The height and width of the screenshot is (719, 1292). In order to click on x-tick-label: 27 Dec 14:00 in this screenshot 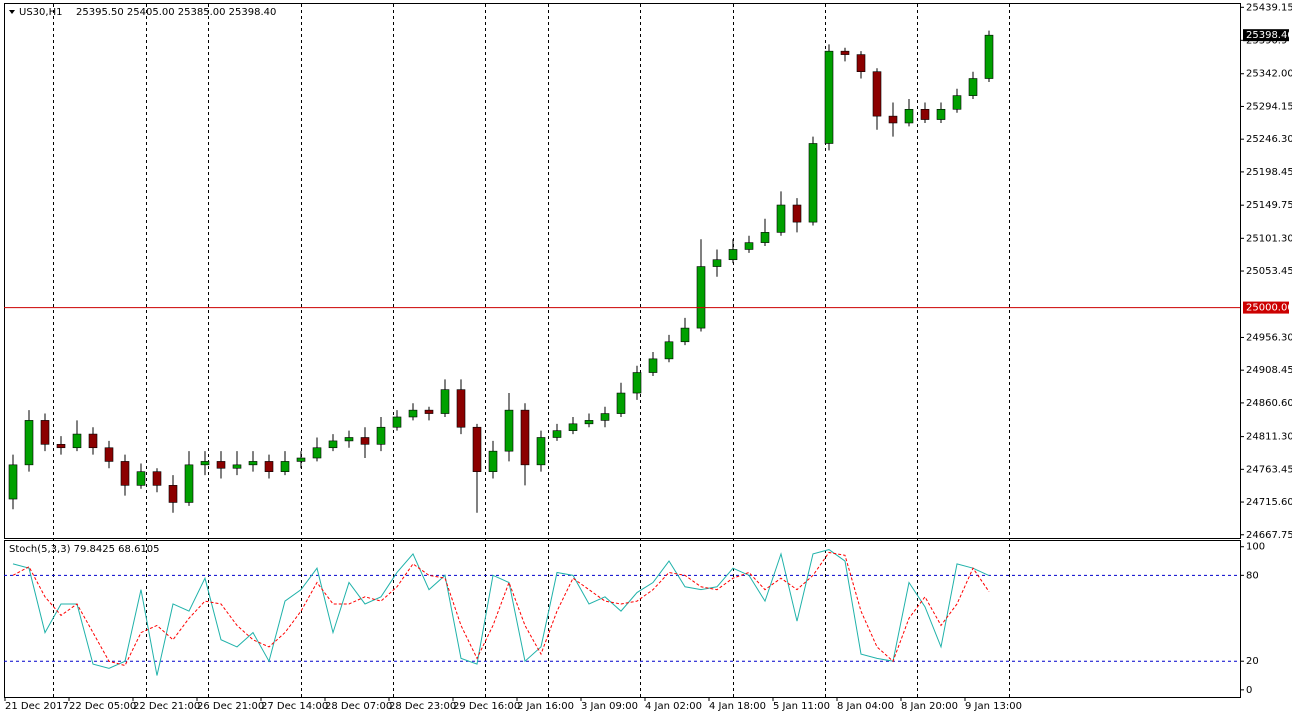, I will do `click(294, 706)`.